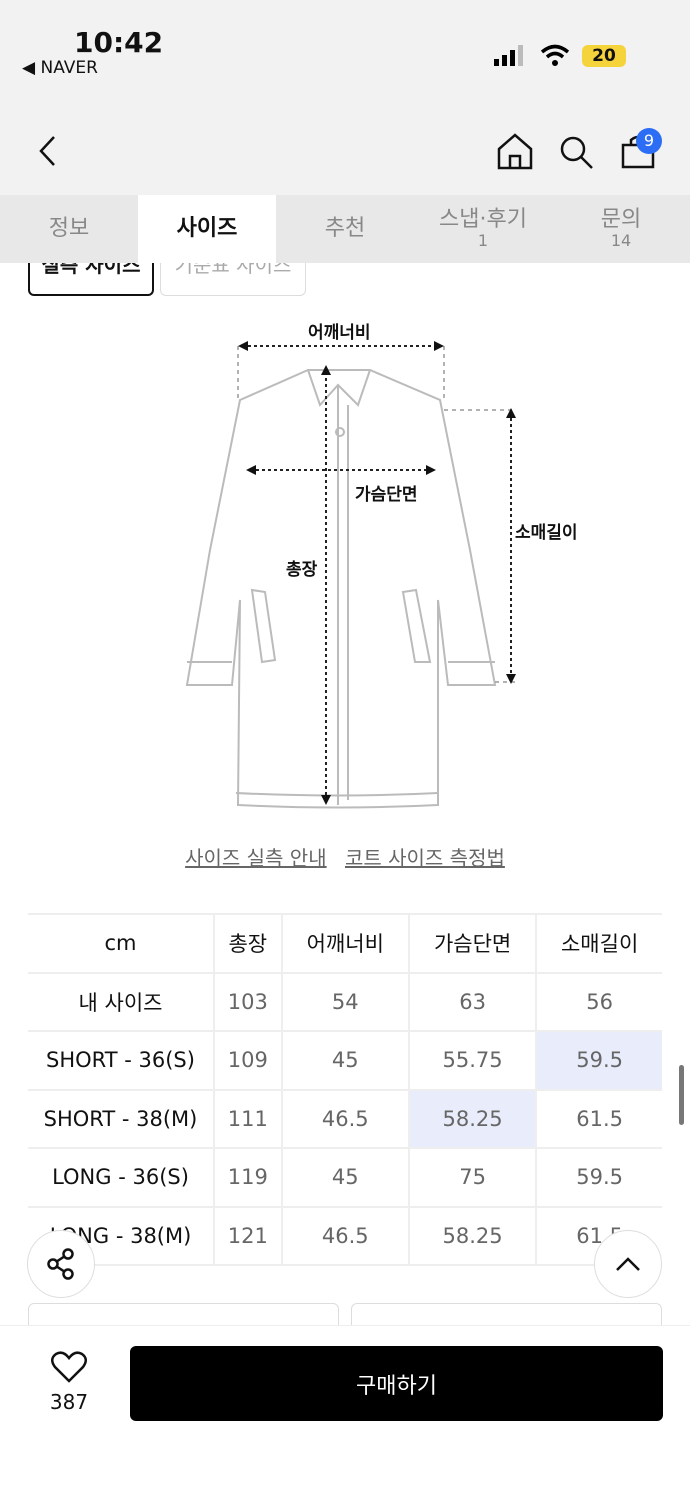 The width and height of the screenshot is (690, 1500). Describe the element at coordinates (483, 241) in the screenshot. I see `tab-count: 1` at that location.